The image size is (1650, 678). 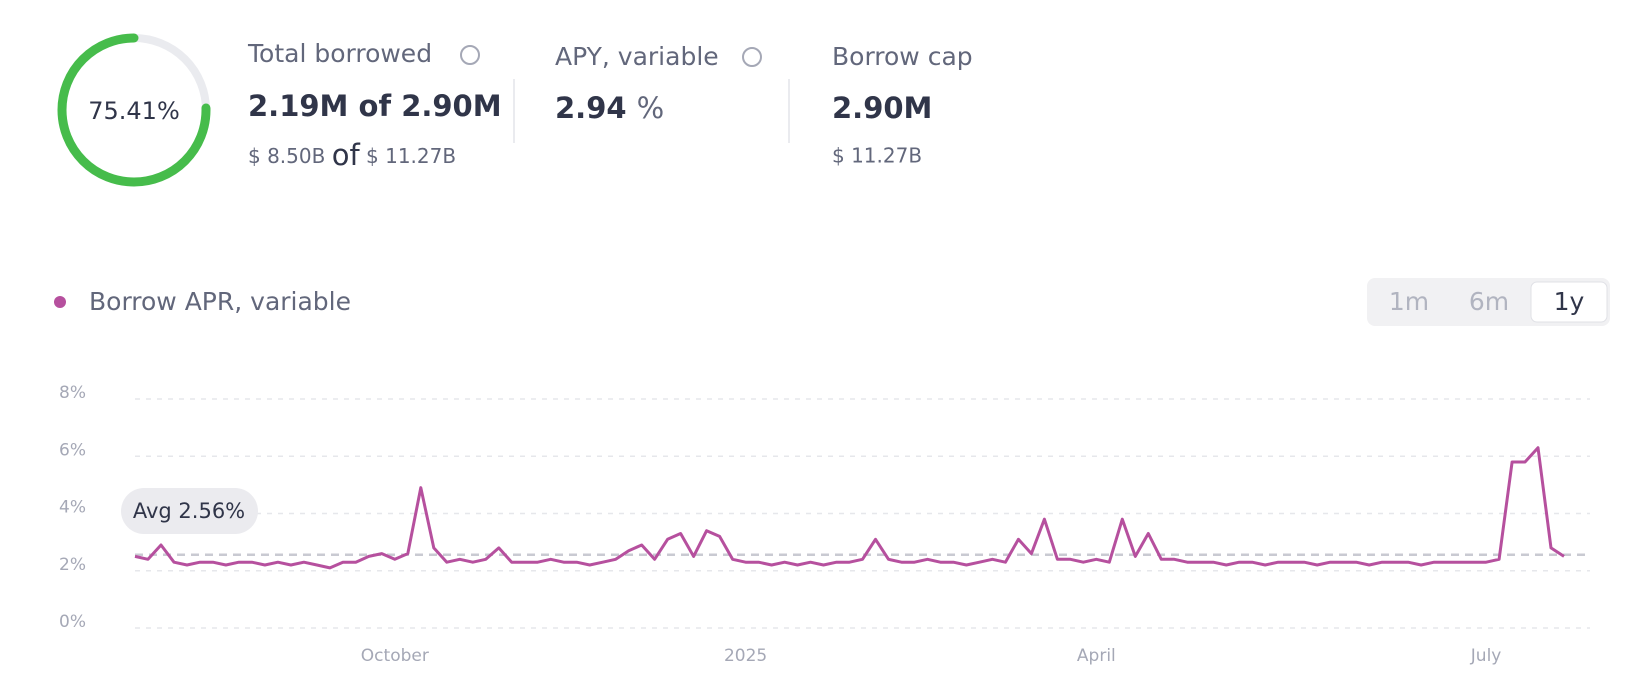 I want to click on stat-label: APY, variable, so click(x=637, y=56).